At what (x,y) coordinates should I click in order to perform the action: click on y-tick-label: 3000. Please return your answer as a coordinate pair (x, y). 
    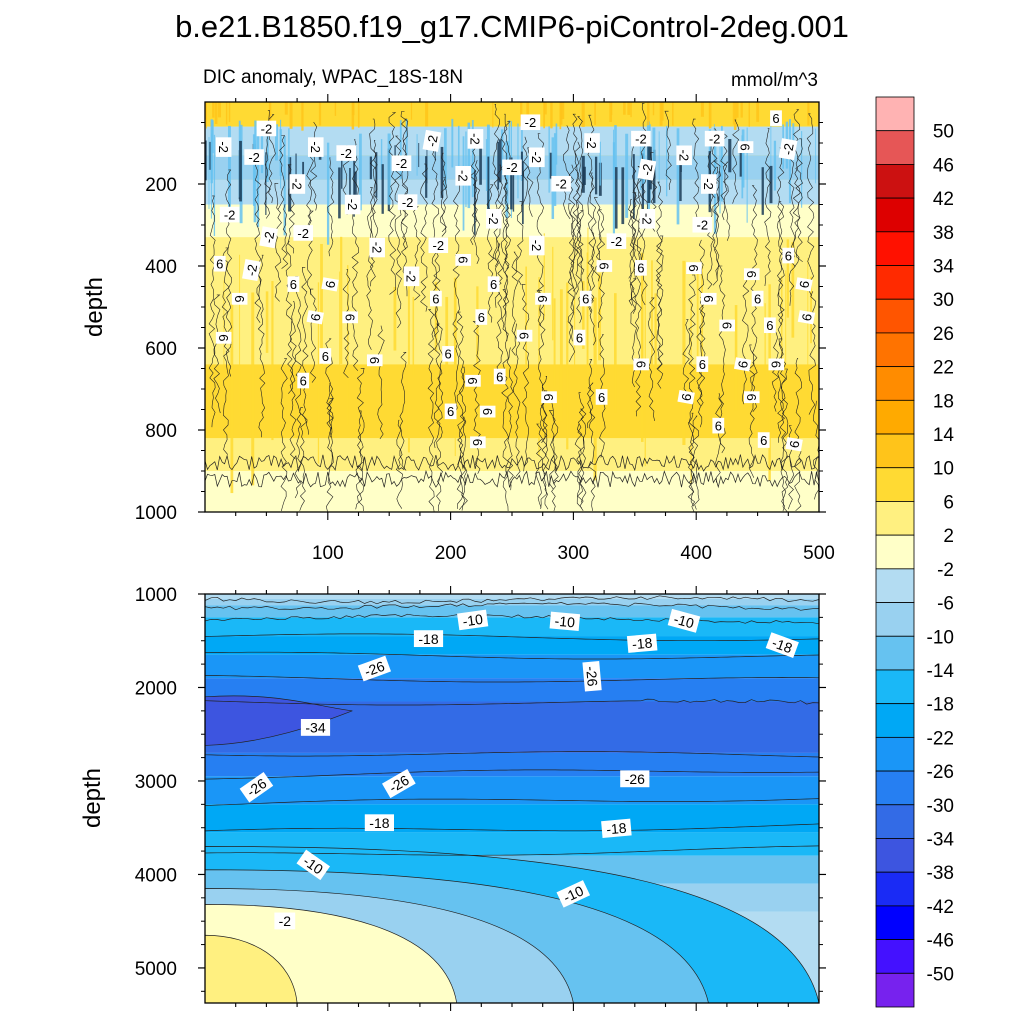
    Looking at the image, I should click on (156, 782).